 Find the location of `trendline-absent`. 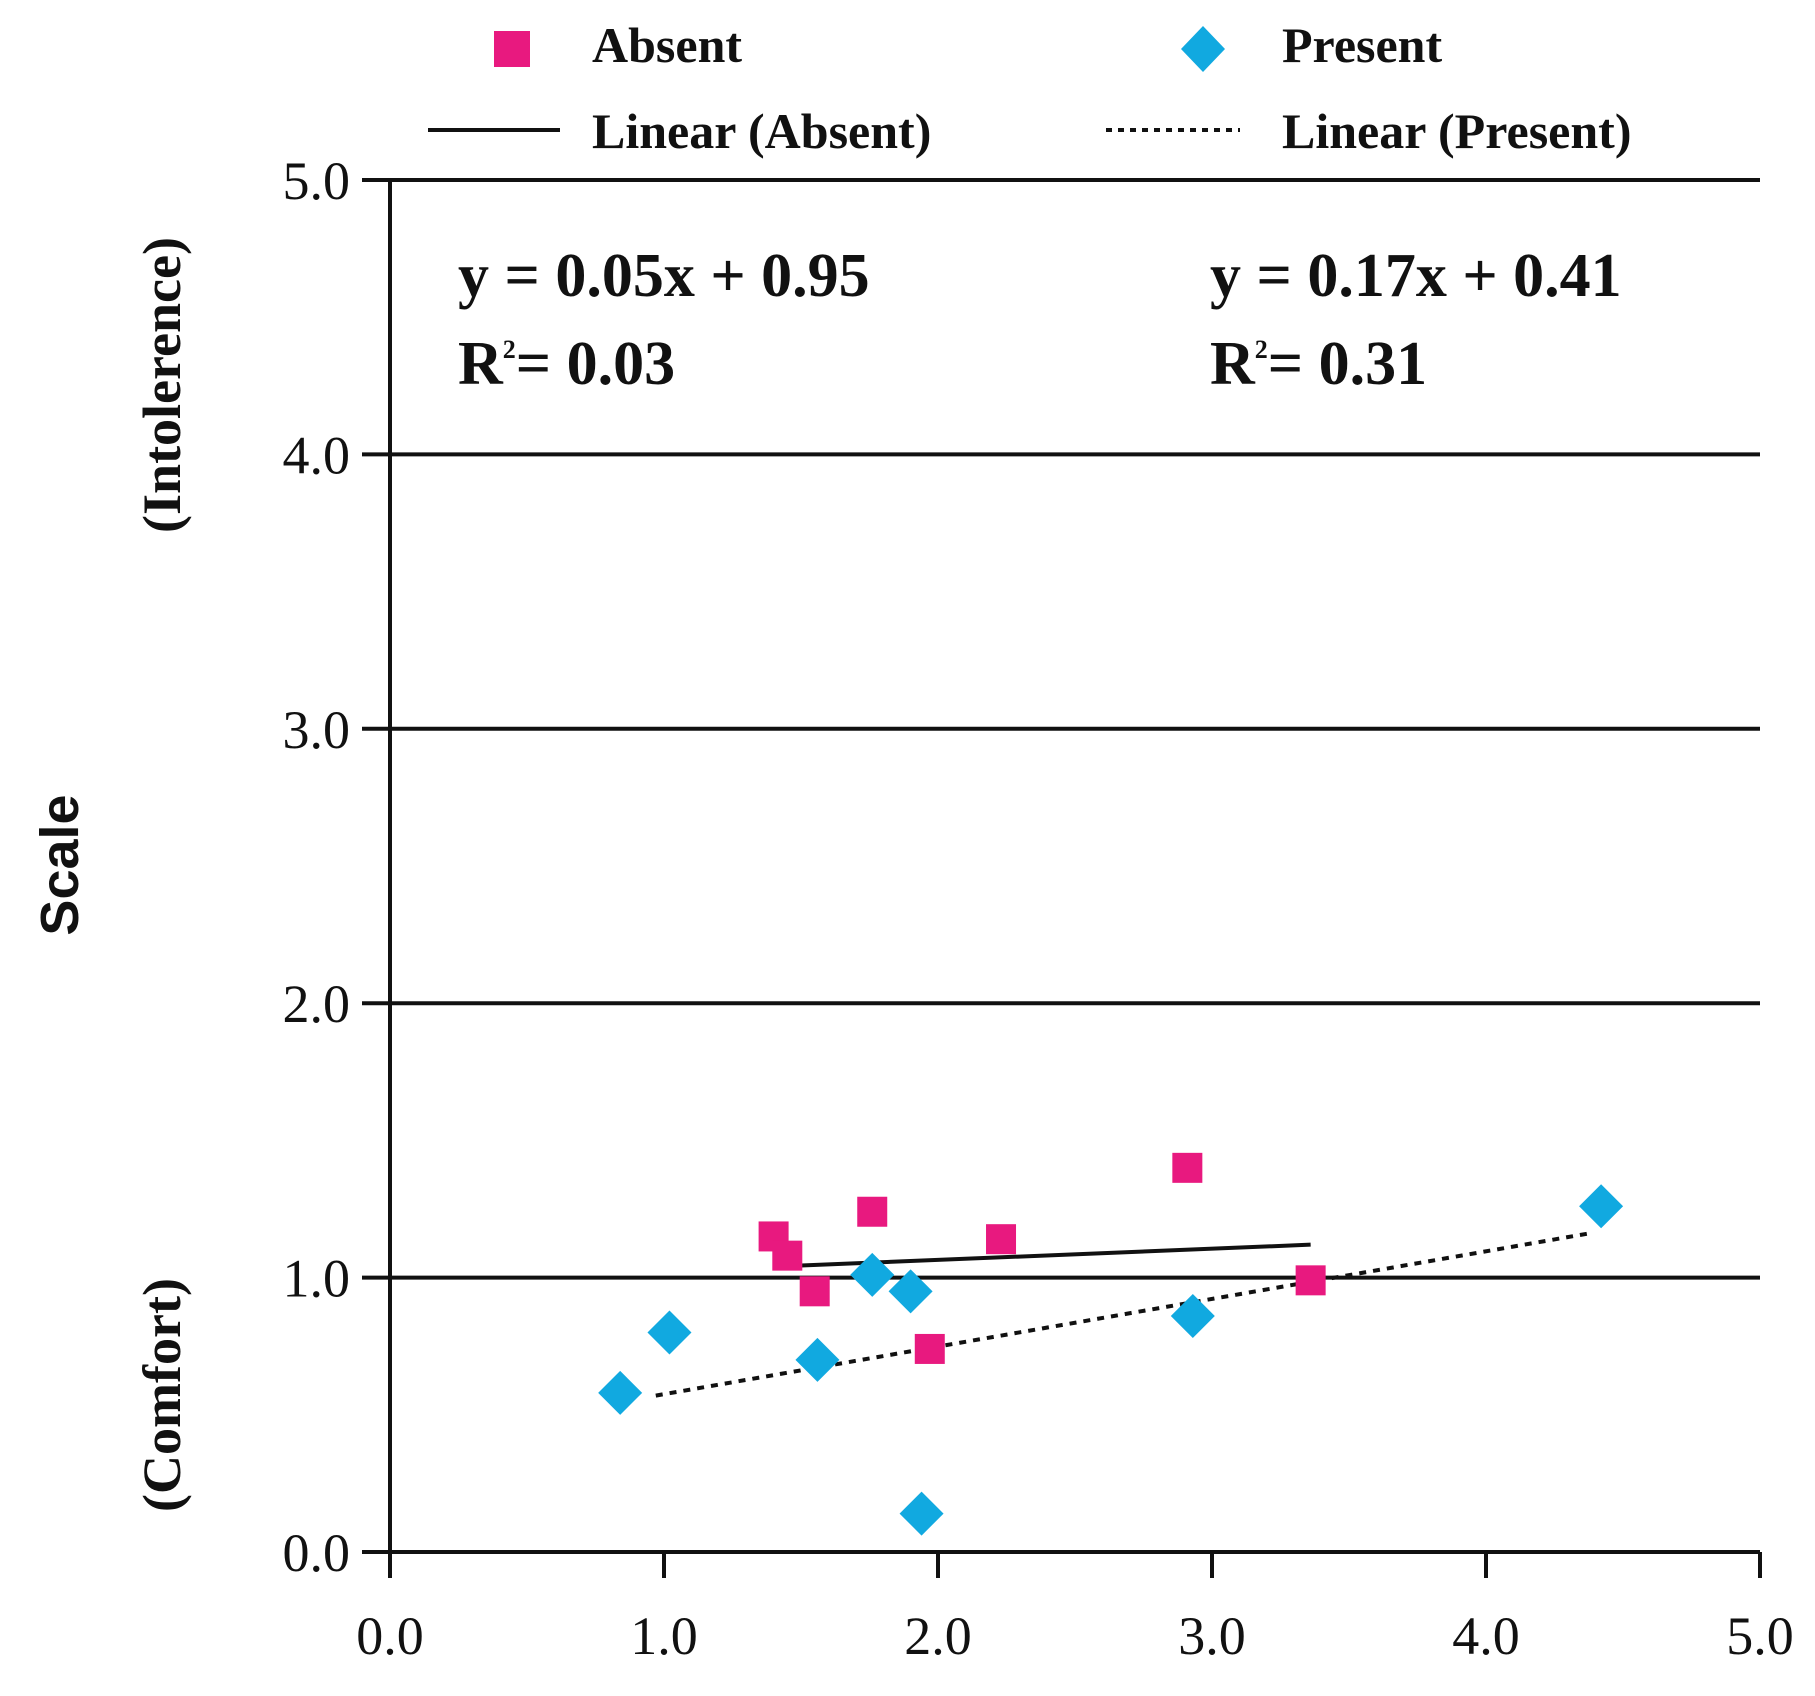

trendline-absent is located at coordinates (1042, 1255).